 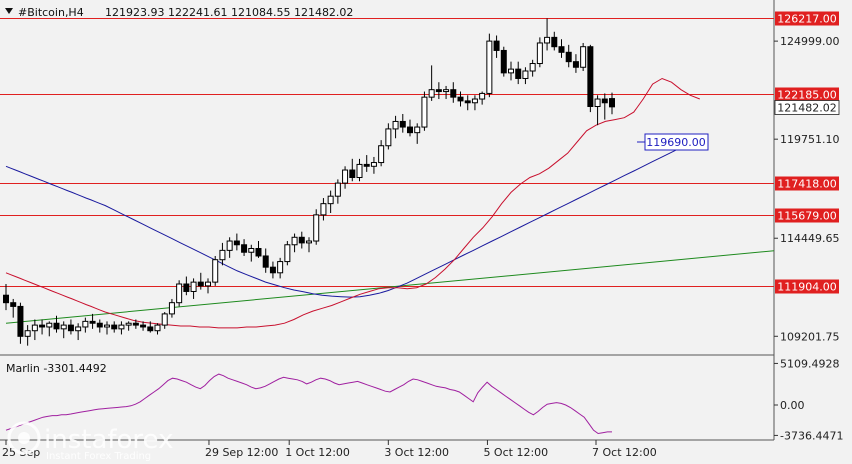 What do you see at coordinates (810, 336) in the screenshot?
I see `price-tick-label-3: 109201.75` at bounding box center [810, 336].